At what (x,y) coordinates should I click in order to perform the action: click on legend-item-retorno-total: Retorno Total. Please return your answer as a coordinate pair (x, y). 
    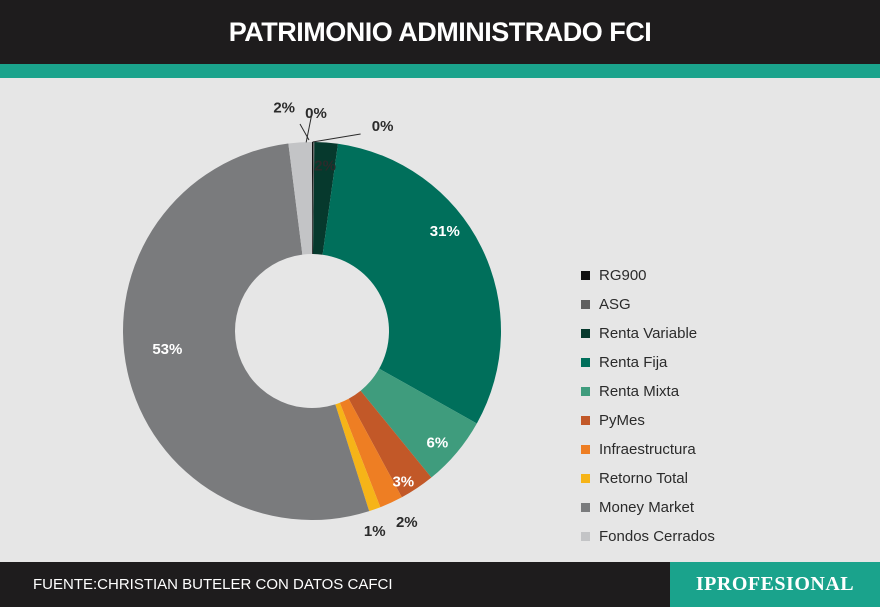
    Looking at the image, I should click on (648, 478).